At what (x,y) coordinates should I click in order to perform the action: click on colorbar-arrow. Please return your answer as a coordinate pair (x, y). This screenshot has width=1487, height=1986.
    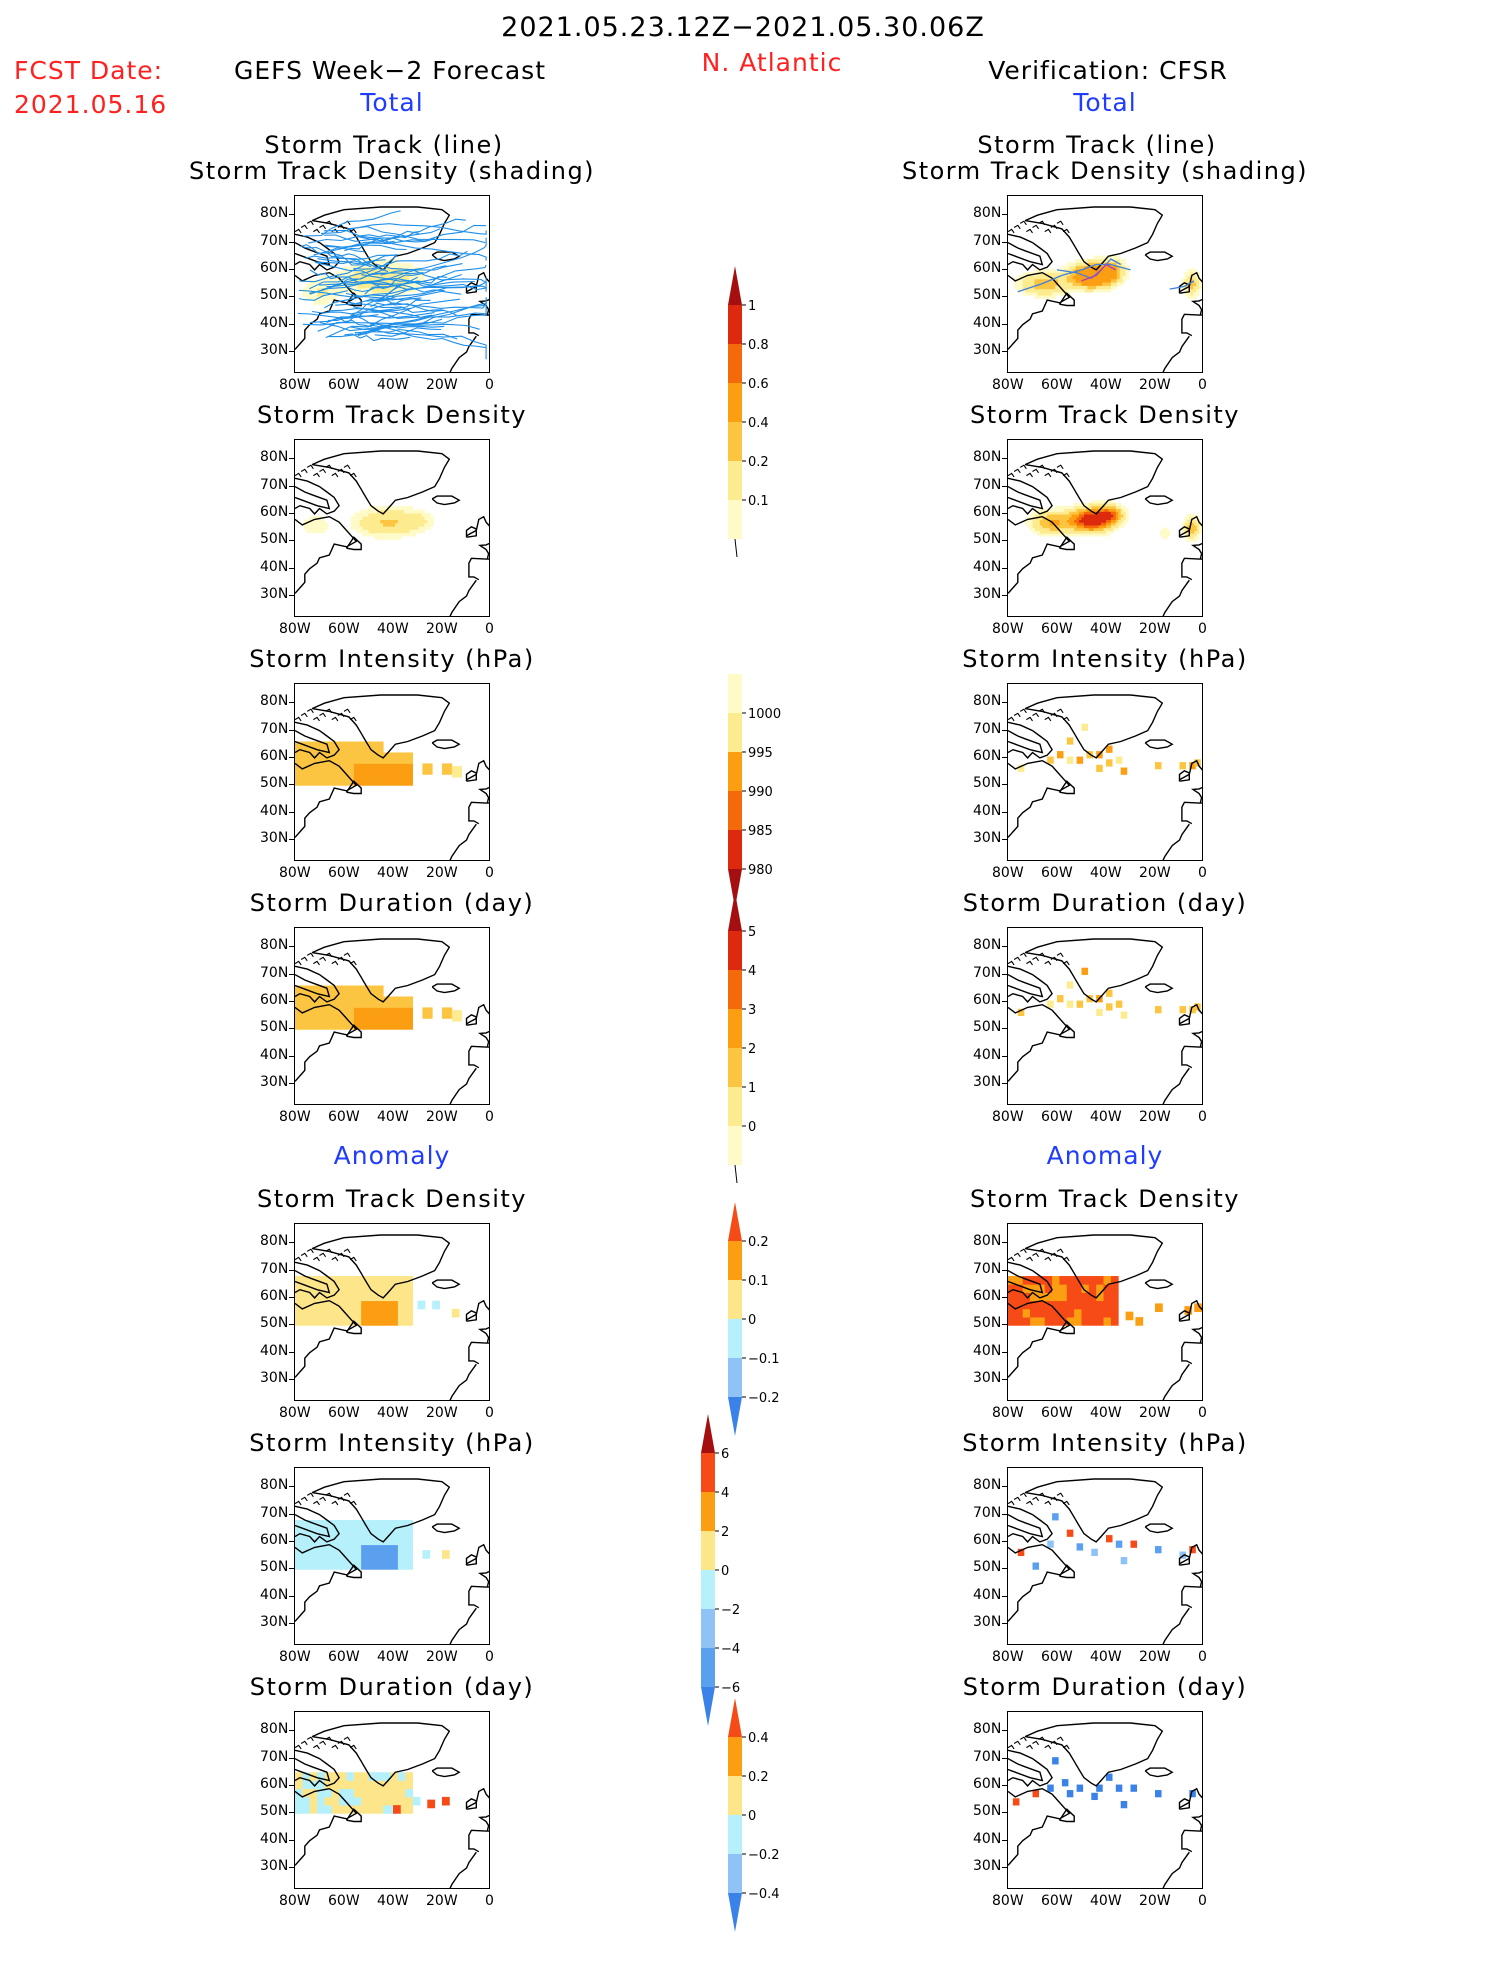
    Looking at the image, I should click on (735, 888).